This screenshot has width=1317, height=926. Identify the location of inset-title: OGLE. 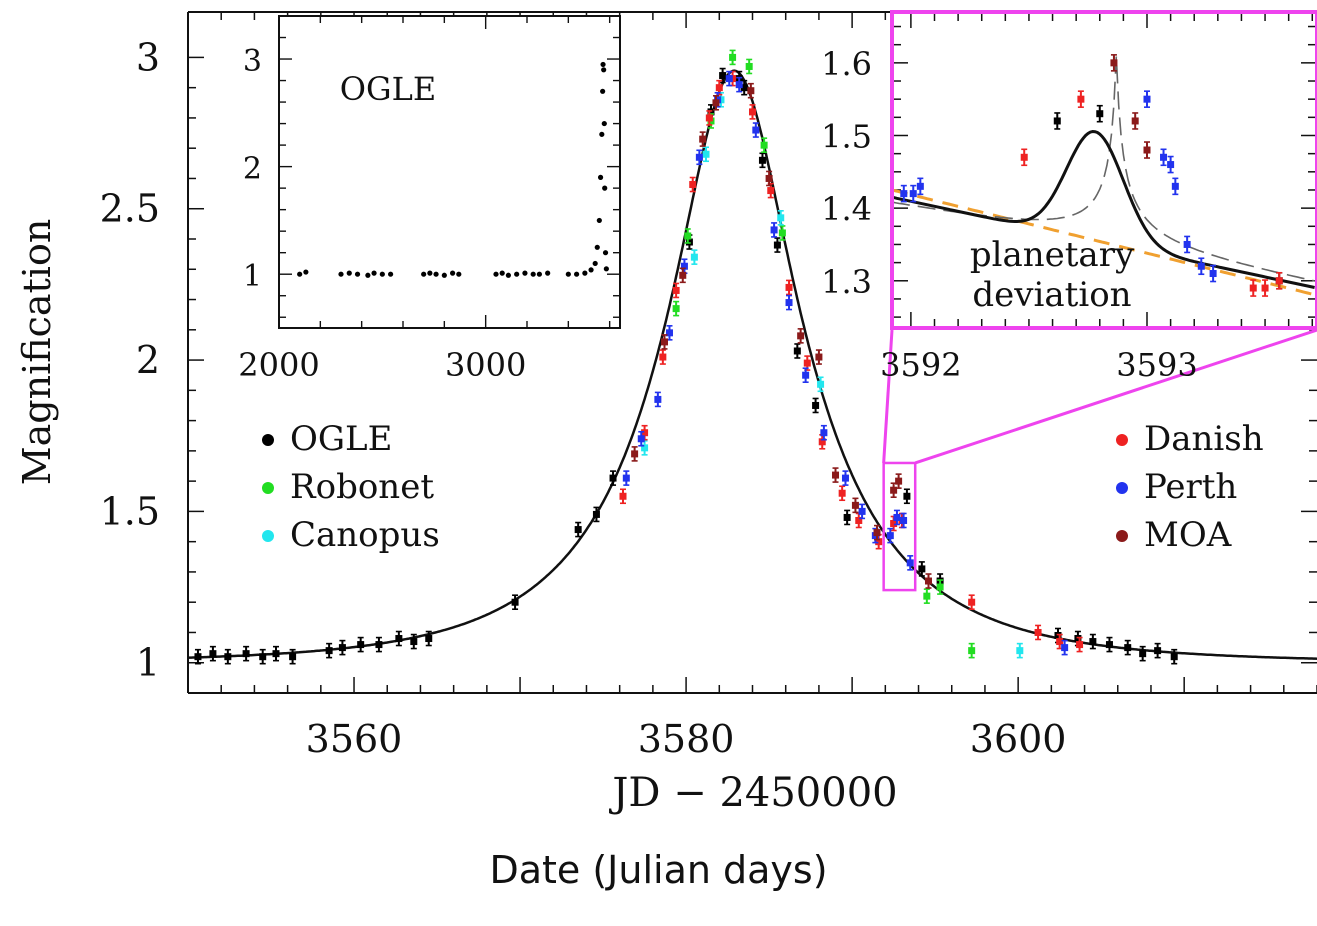
(388, 89).